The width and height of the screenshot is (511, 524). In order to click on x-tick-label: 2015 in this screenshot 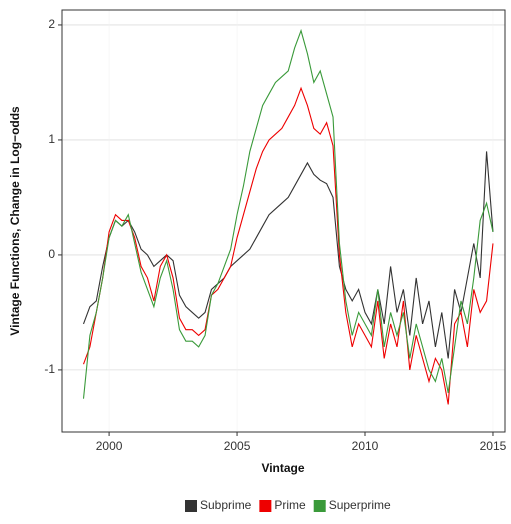, I will do `click(493, 446)`.